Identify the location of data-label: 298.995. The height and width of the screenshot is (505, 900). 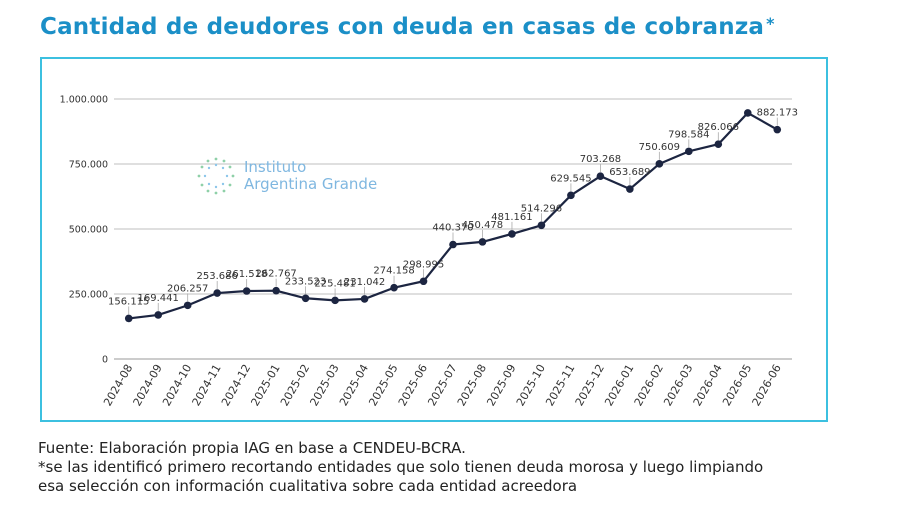
(423, 264).